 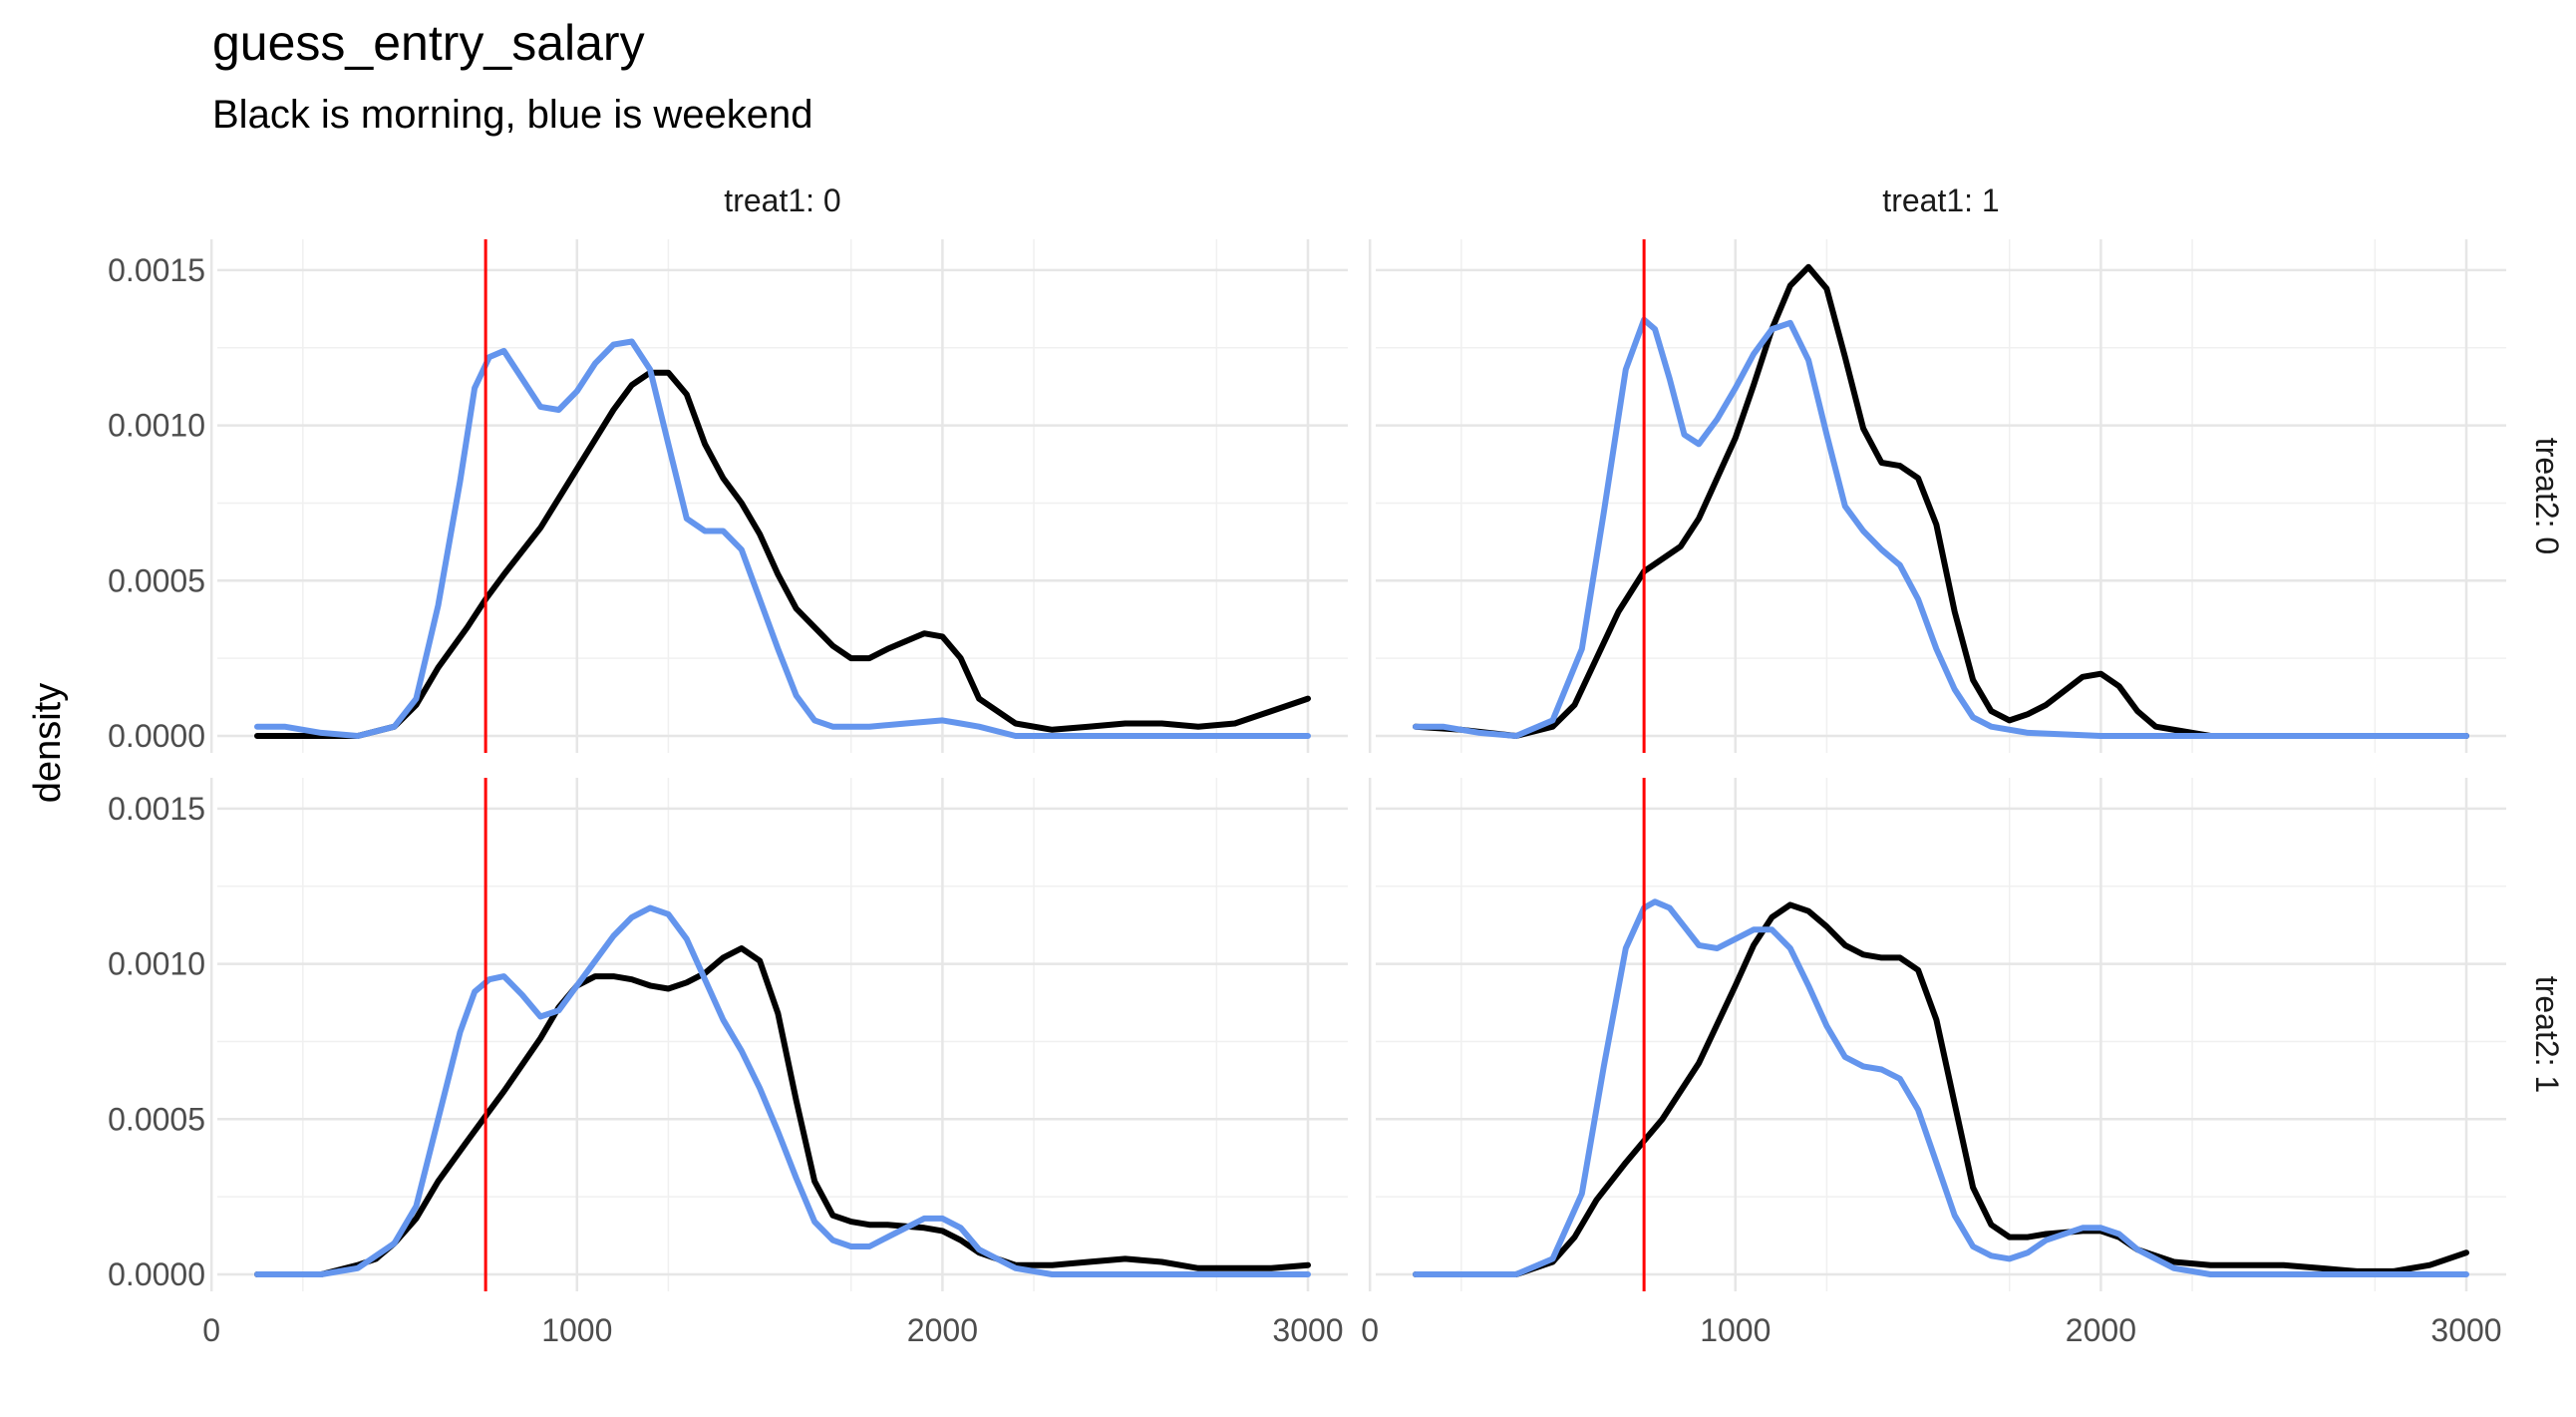 What do you see at coordinates (512, 115) in the screenshot?
I see `chart-subtitle: Black is morning, blue is weekend` at bounding box center [512, 115].